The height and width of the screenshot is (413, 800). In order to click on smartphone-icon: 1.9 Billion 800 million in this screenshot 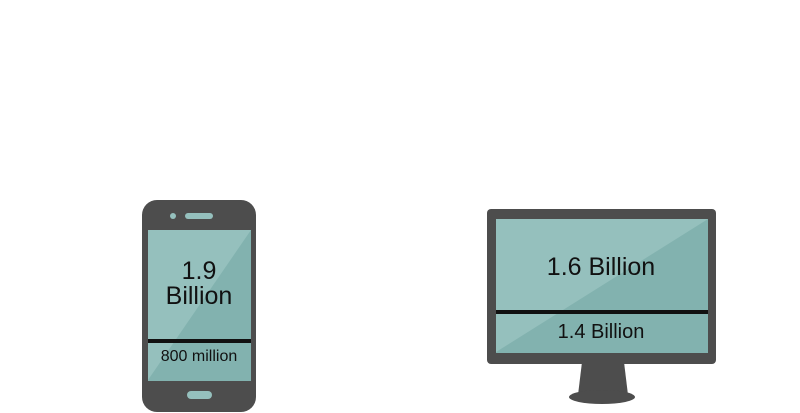, I will do `click(199, 306)`.